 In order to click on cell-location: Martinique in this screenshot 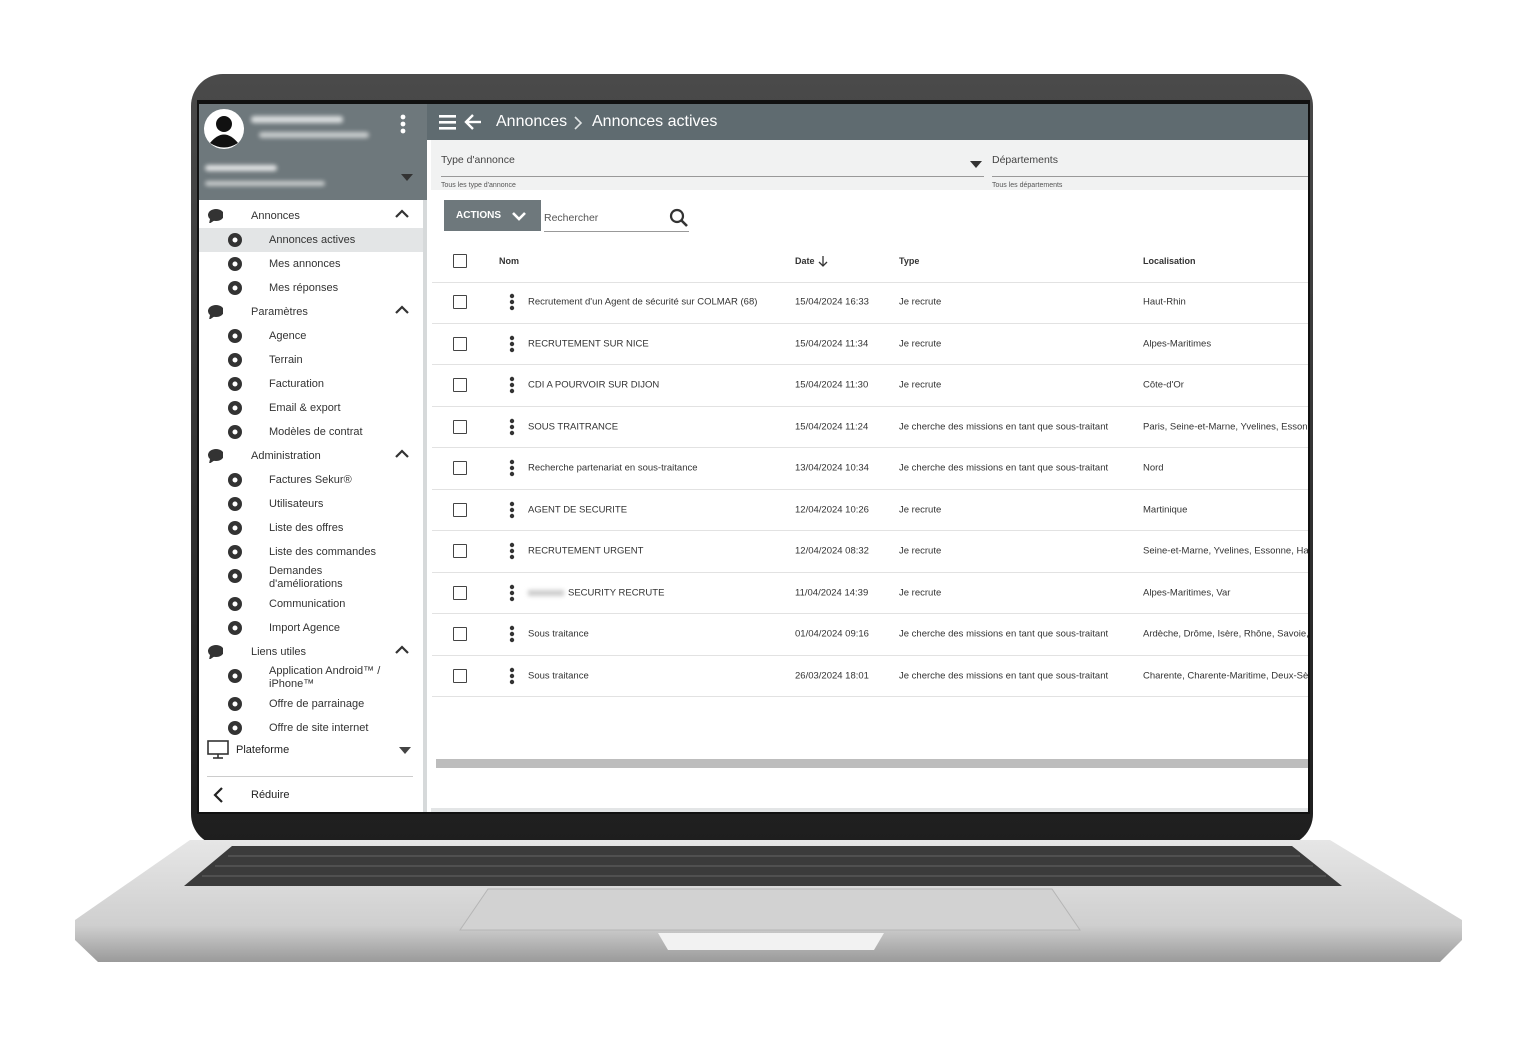, I will do `click(1165, 509)`.